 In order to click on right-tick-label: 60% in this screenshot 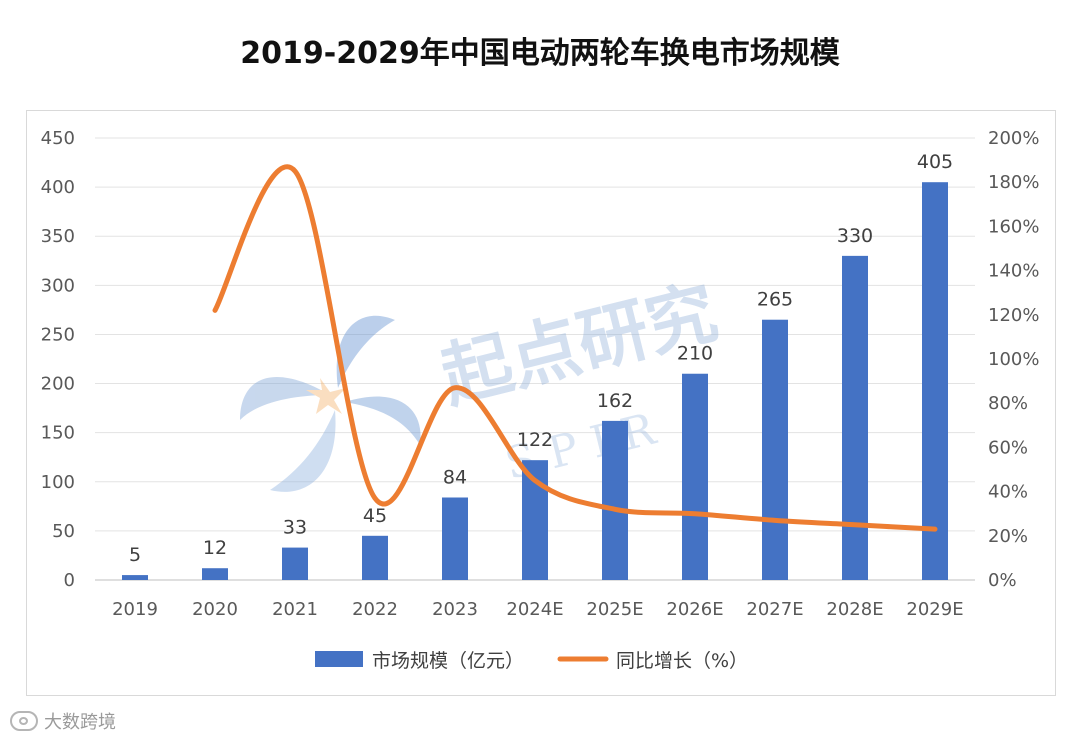, I will do `click(1008, 447)`.